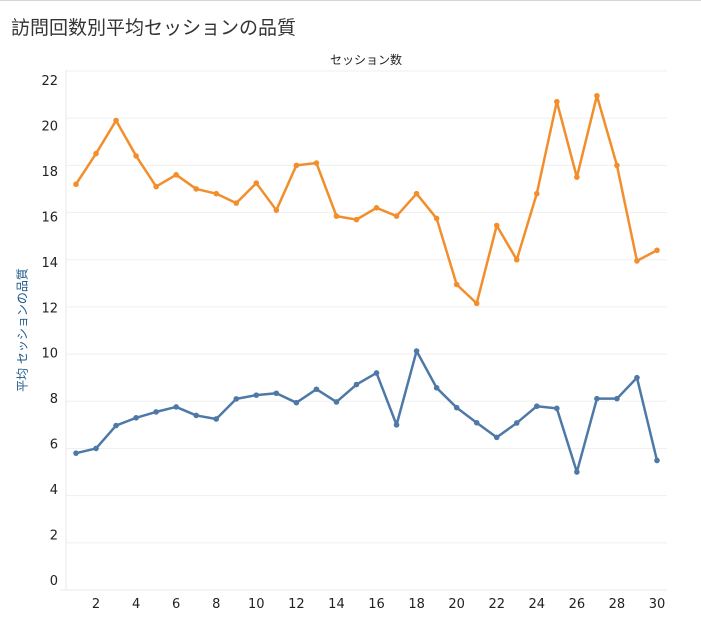 The image size is (701, 619). Describe the element at coordinates (496, 604) in the screenshot. I see `x-tick-label: 22` at that location.